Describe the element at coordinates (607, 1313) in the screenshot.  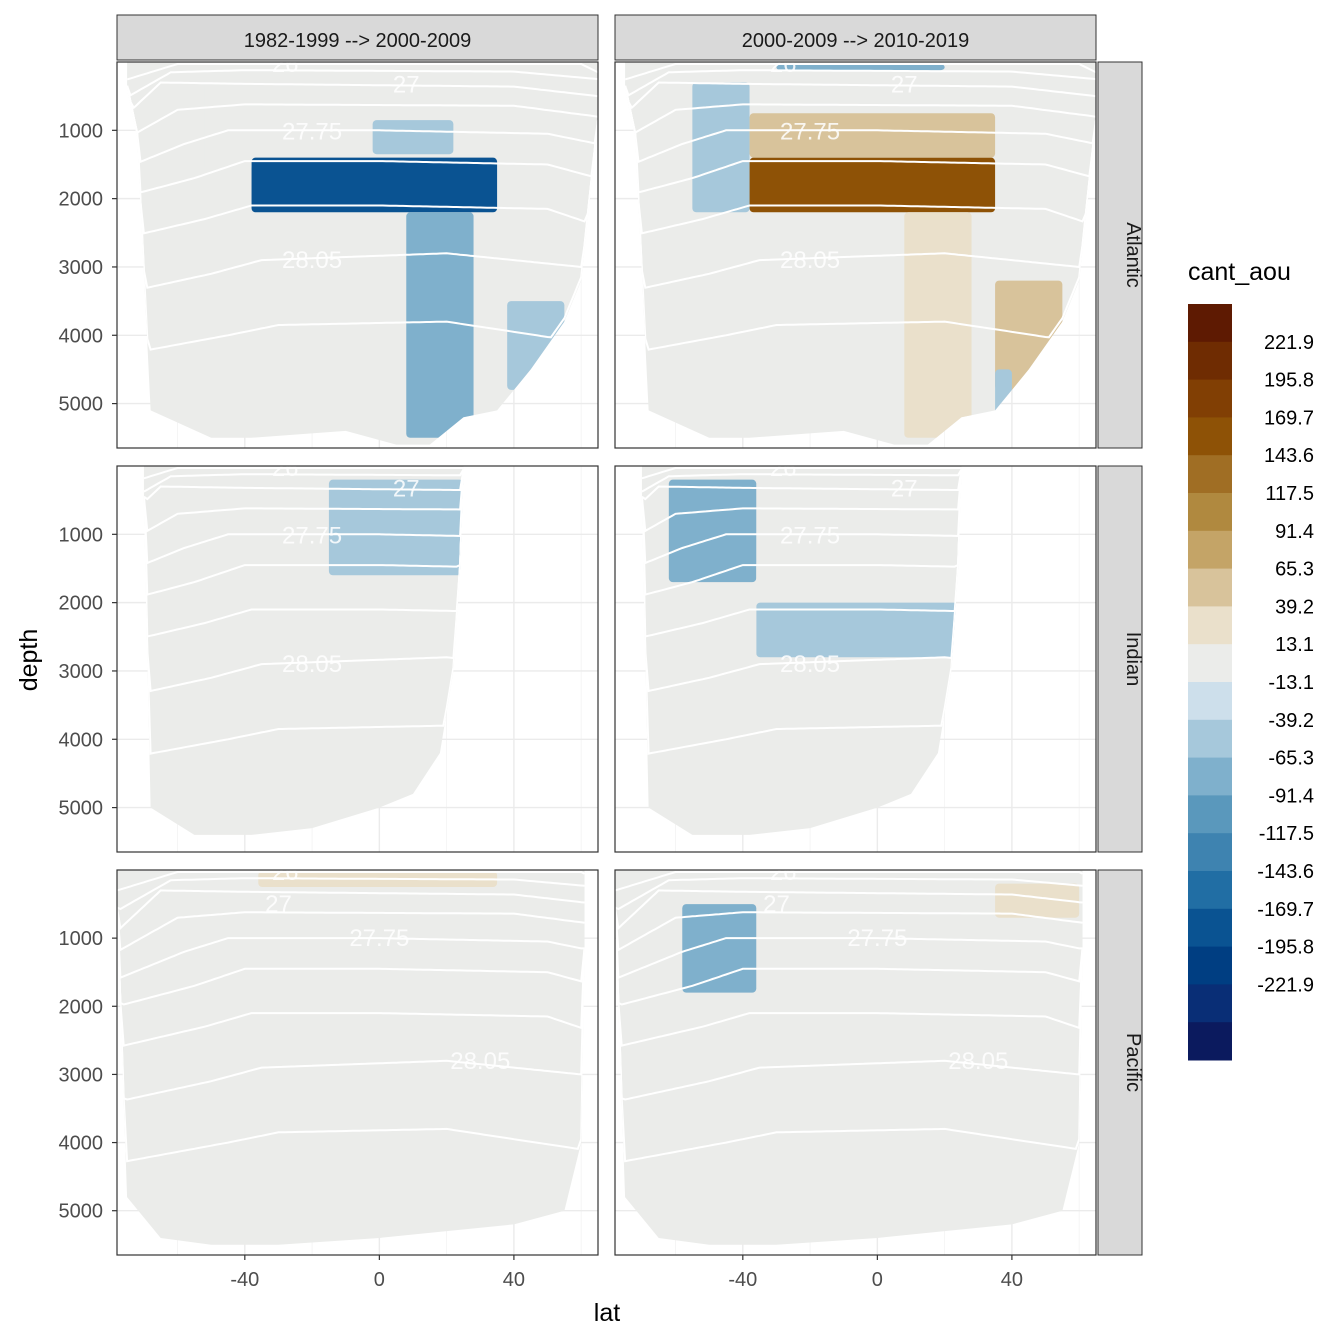
I see `x-axis-label: lat` at that location.